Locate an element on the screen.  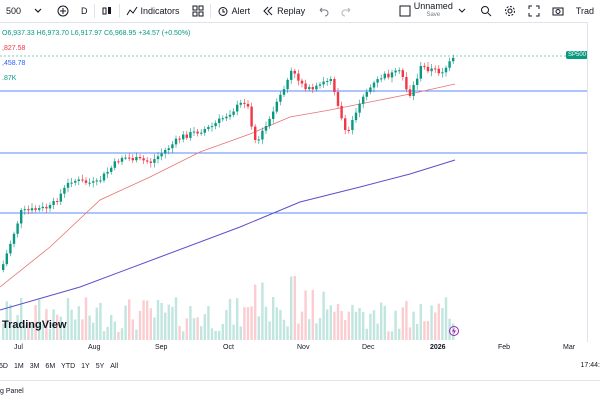
templates-button is located at coordinates (198, 11).